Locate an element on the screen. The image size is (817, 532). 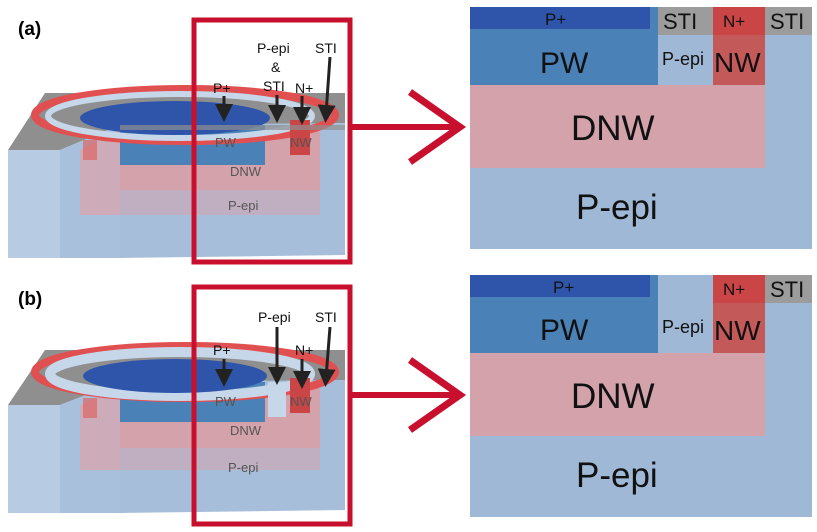
annot-sti-b: STI is located at coordinates (326, 317).